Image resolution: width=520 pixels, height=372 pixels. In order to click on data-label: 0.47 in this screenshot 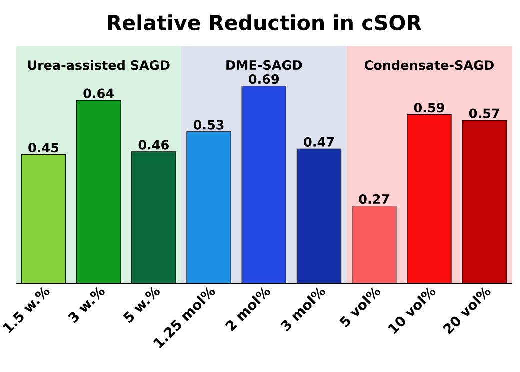, I will do `click(319, 142)`.